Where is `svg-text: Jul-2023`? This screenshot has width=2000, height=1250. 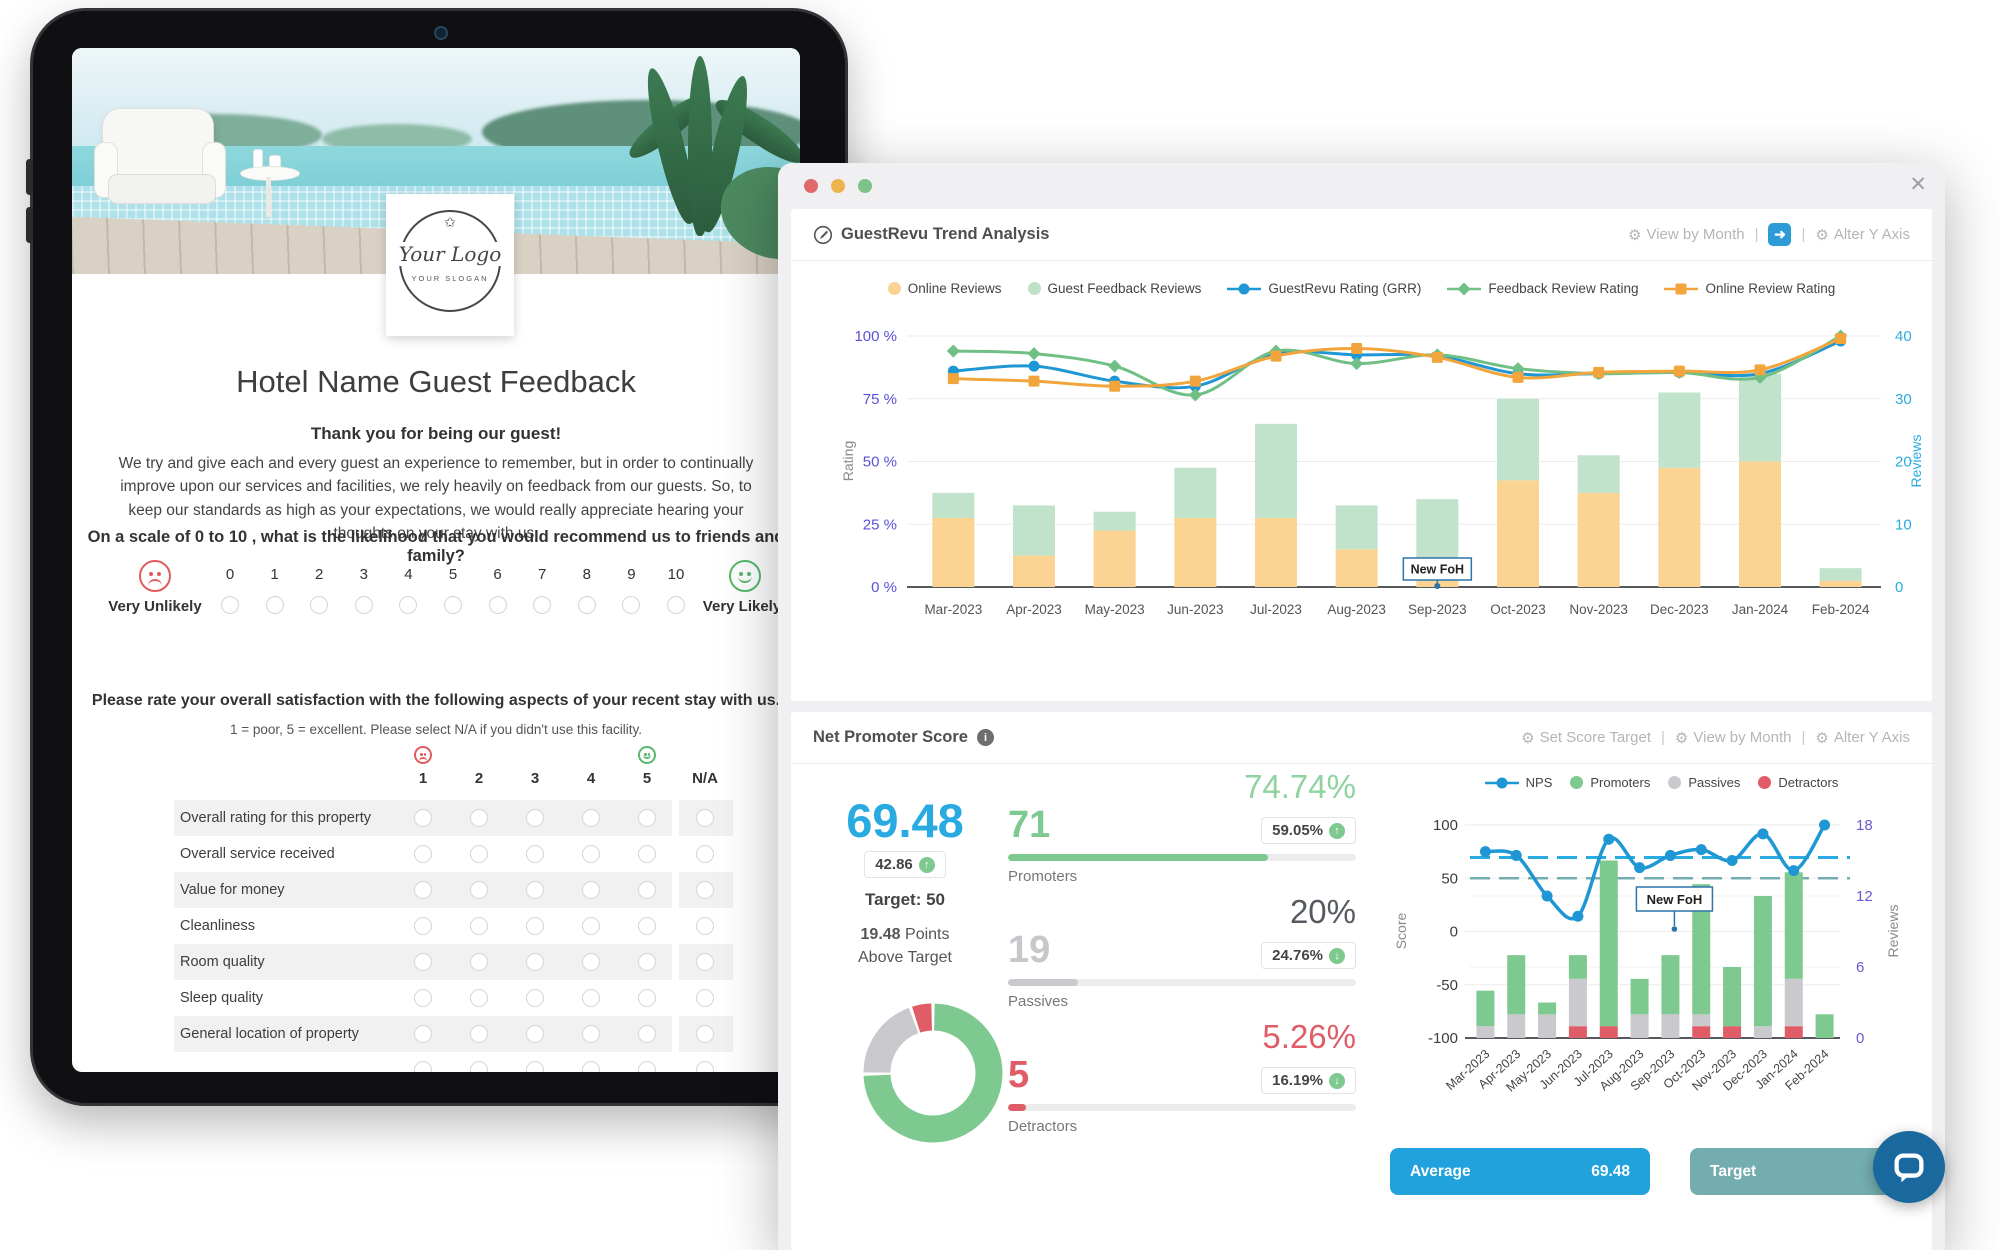
svg-text: Jul-2023 is located at coordinates (1276, 609).